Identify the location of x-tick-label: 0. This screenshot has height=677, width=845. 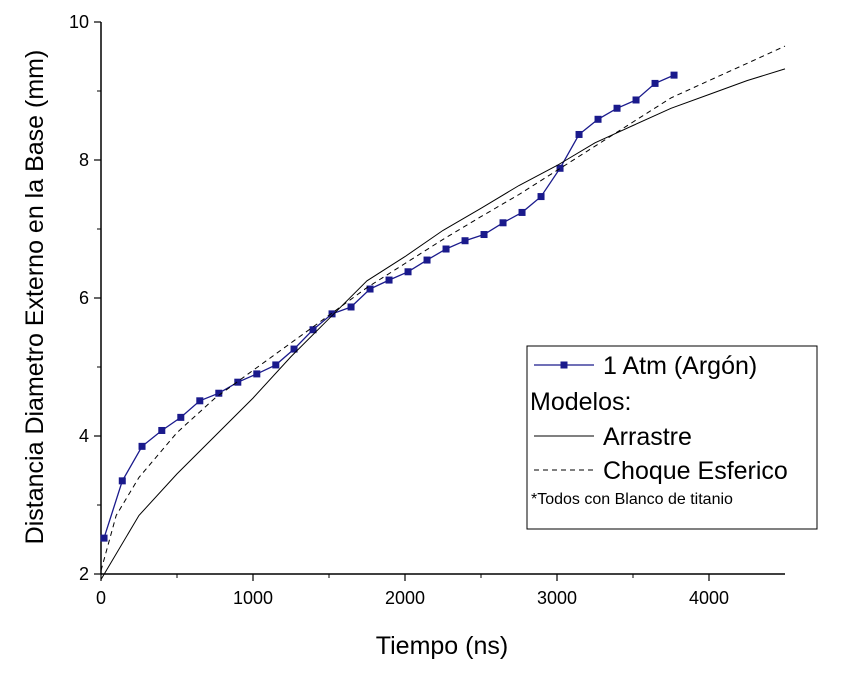
(101, 598).